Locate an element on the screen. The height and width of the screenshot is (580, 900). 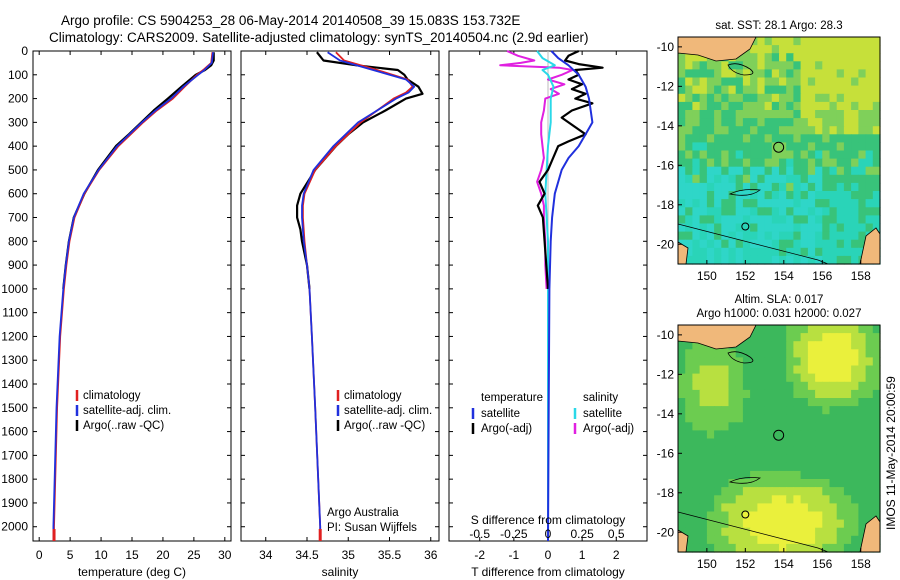
sla-map-title: Altim. SLA: 0.017 is located at coordinates (779, 300).